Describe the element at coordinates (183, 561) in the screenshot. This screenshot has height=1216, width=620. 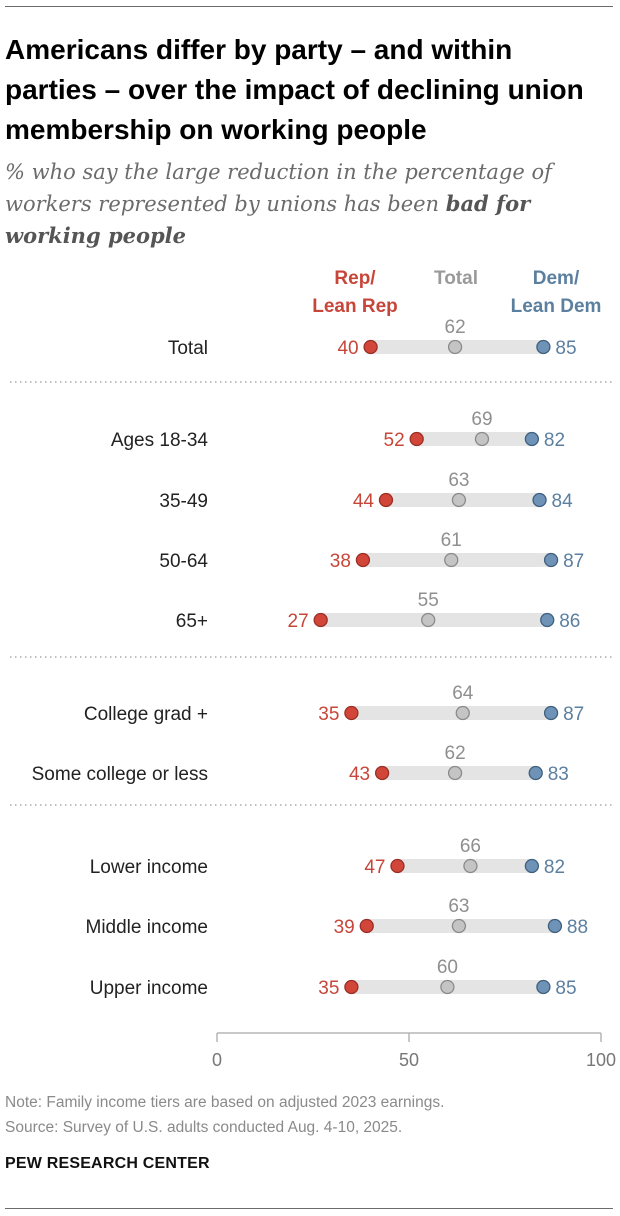
I see `category-label: 50-64` at that location.